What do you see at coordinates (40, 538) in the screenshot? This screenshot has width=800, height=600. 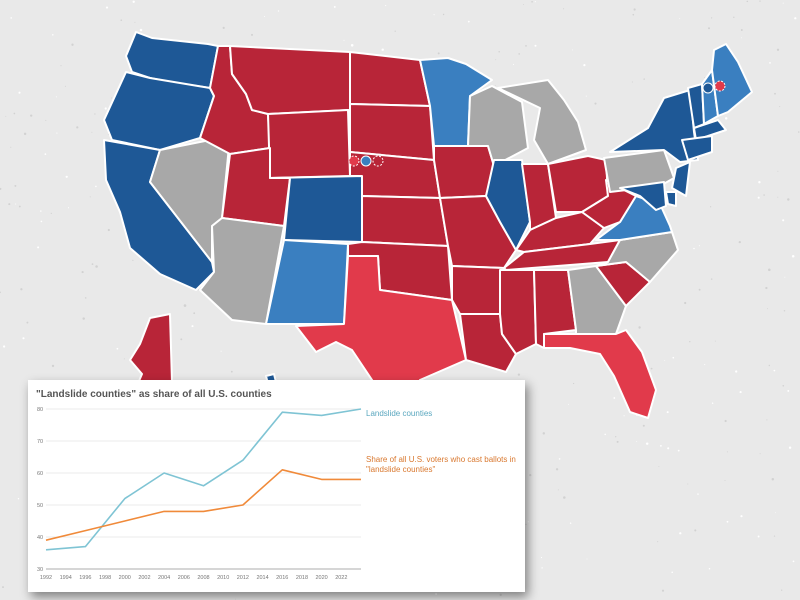 I see `y-tick-label: 40` at bounding box center [40, 538].